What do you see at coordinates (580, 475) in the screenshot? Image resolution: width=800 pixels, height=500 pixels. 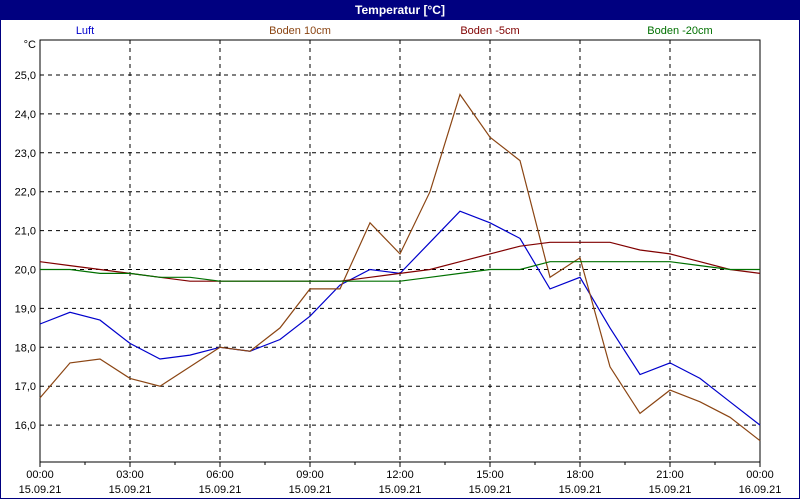 I see `x-tick-time: 18:00` at bounding box center [580, 475].